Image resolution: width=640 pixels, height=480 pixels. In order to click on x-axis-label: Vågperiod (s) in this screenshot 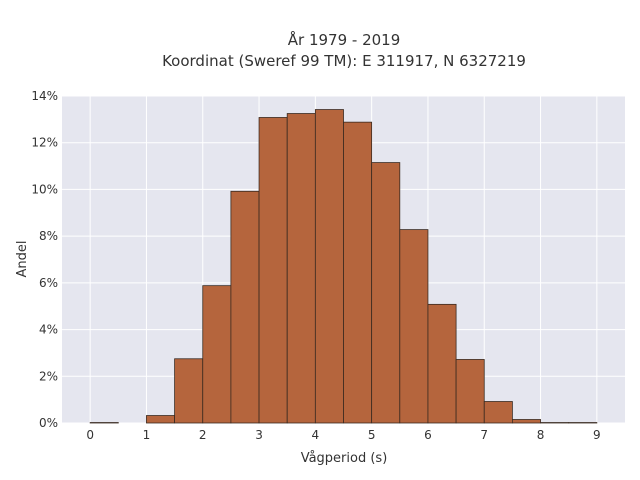, I will do `click(344, 458)`.